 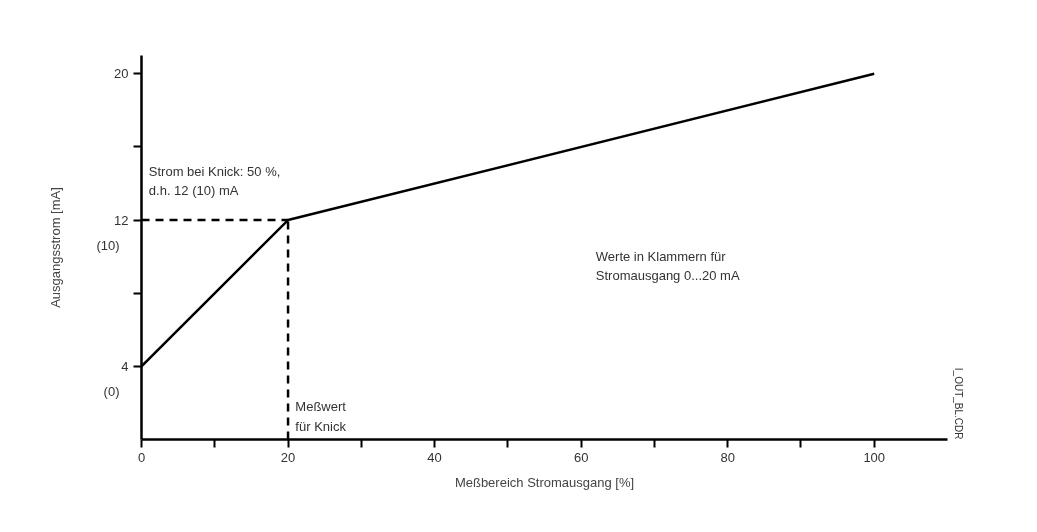 I want to click on x-axis-title: Meßbereich Stromausgang [%], so click(x=544, y=482).